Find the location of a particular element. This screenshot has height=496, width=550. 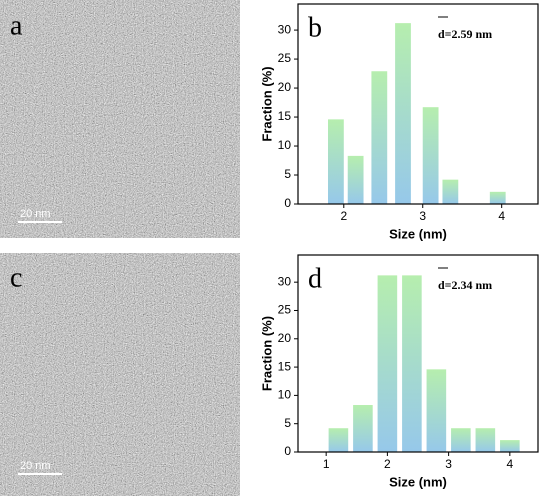

x-tick-label: 1 is located at coordinates (326, 464).